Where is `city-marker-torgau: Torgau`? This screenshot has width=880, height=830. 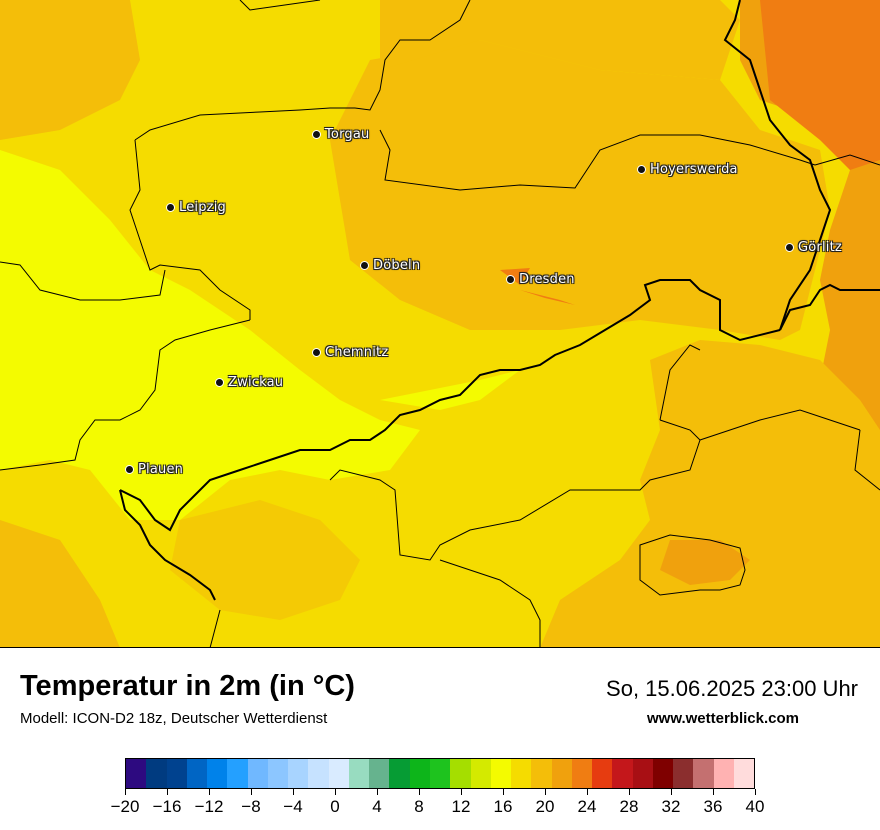
city-marker-torgau: Torgau is located at coordinates (340, 134).